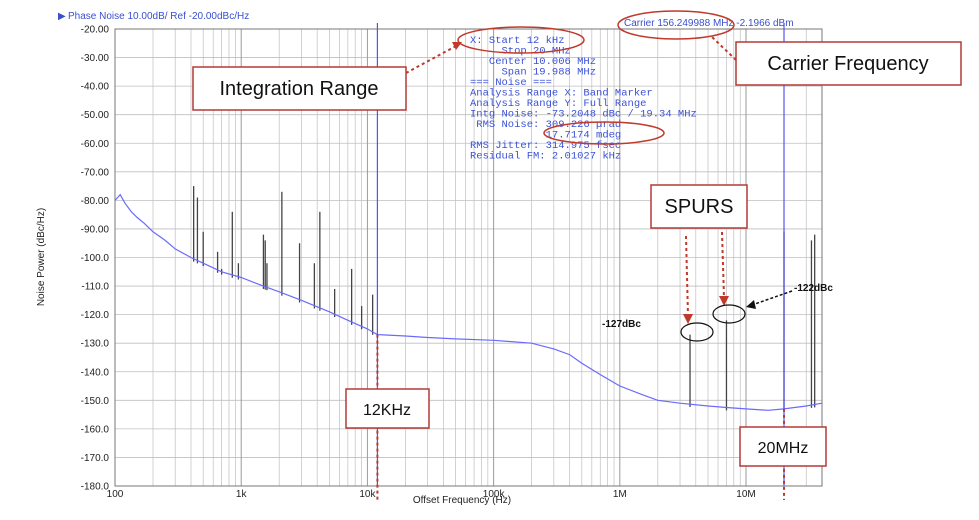 This screenshot has width=979, height=520. I want to click on integration-range-callout-box, so click(299, 88).